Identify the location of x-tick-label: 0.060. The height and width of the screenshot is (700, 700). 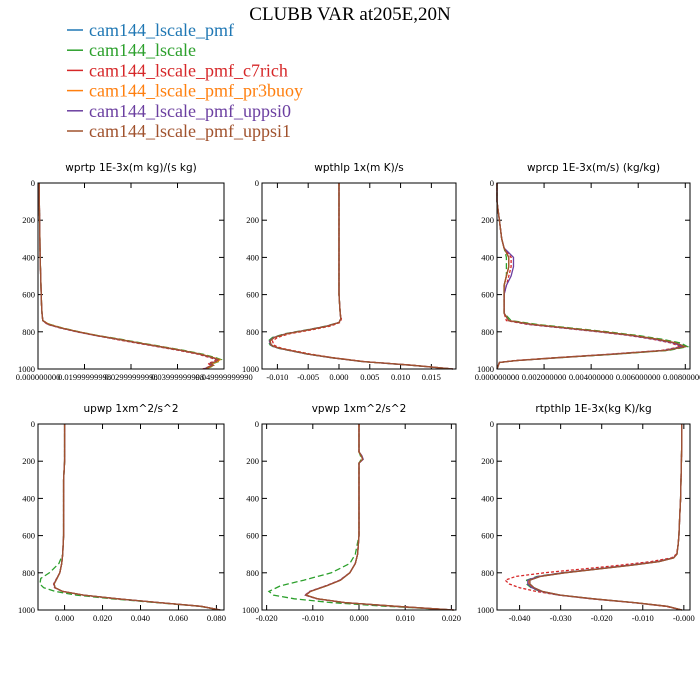
(178, 618).